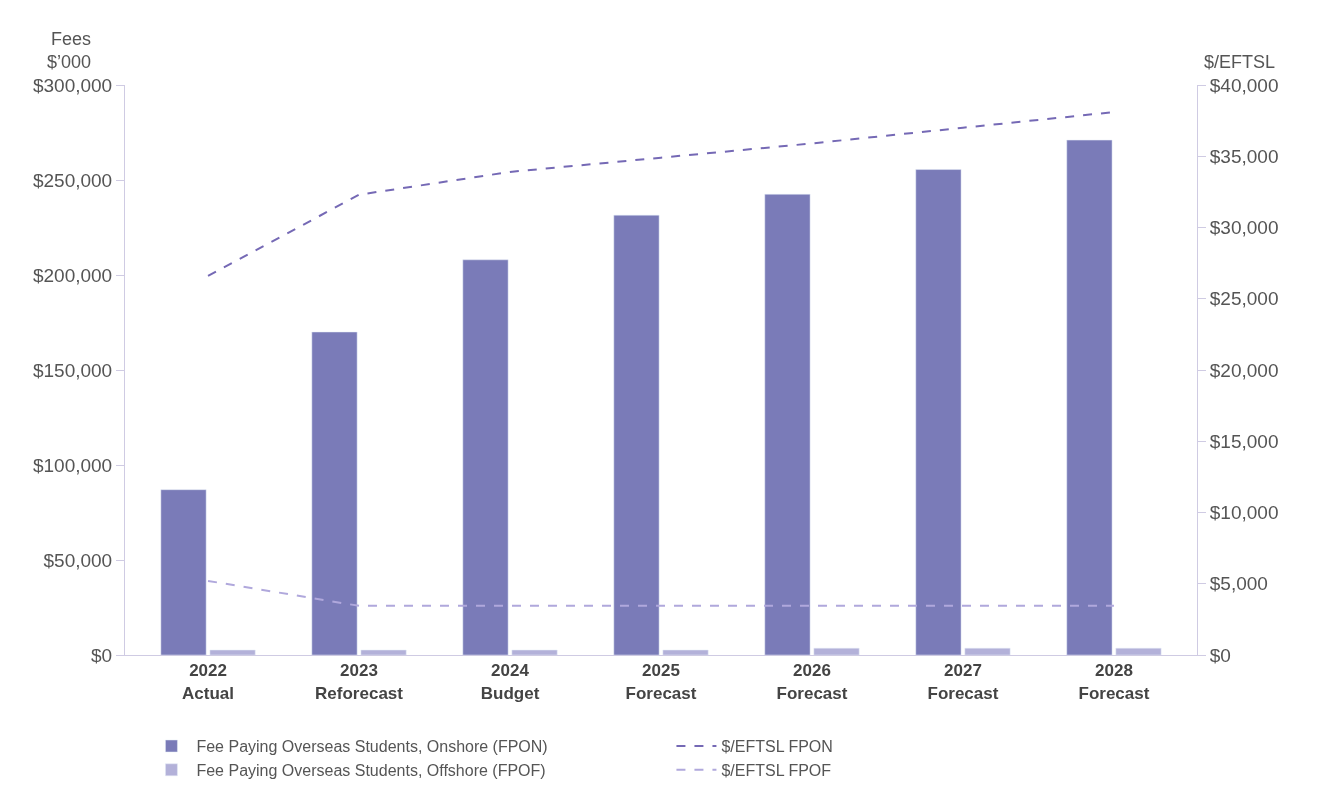  I want to click on y-tick-label: $200,000, so click(72, 275).